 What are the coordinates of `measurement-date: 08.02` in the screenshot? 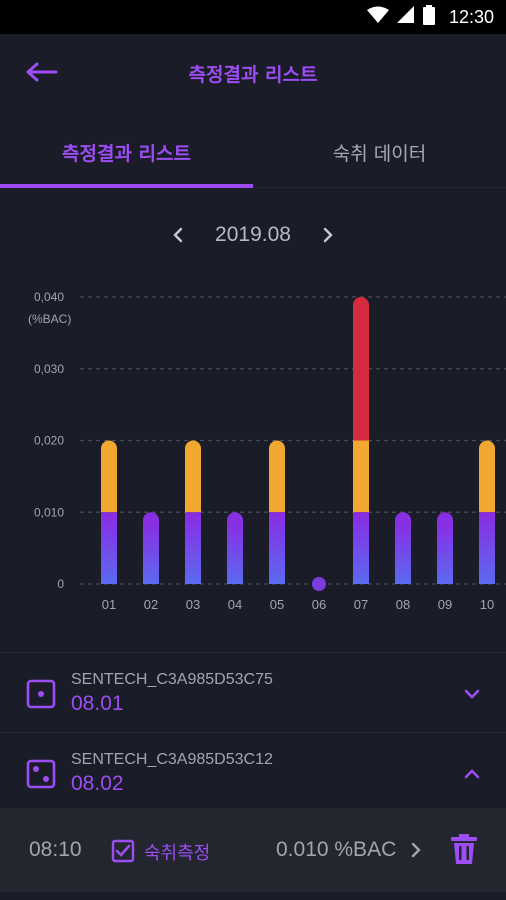 It's located at (97, 783).